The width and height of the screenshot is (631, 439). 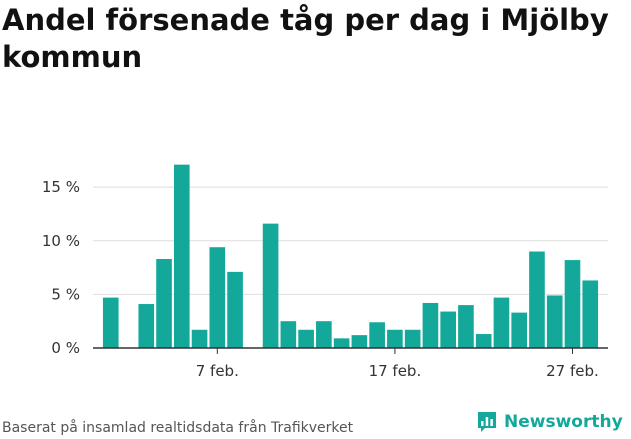 I want to click on newsworthy-logo: Newsworthy, so click(x=549, y=422).